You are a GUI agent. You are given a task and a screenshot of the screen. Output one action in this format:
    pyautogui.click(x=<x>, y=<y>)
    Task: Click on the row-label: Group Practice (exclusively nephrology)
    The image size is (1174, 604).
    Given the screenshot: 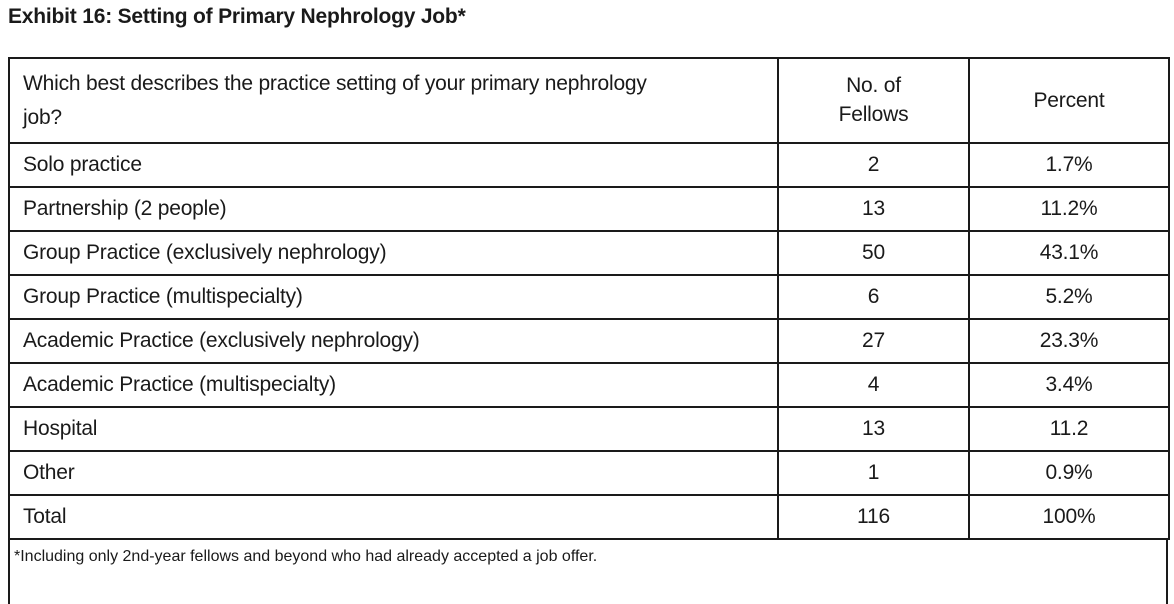 What is the action you would take?
    pyautogui.click(x=393, y=253)
    